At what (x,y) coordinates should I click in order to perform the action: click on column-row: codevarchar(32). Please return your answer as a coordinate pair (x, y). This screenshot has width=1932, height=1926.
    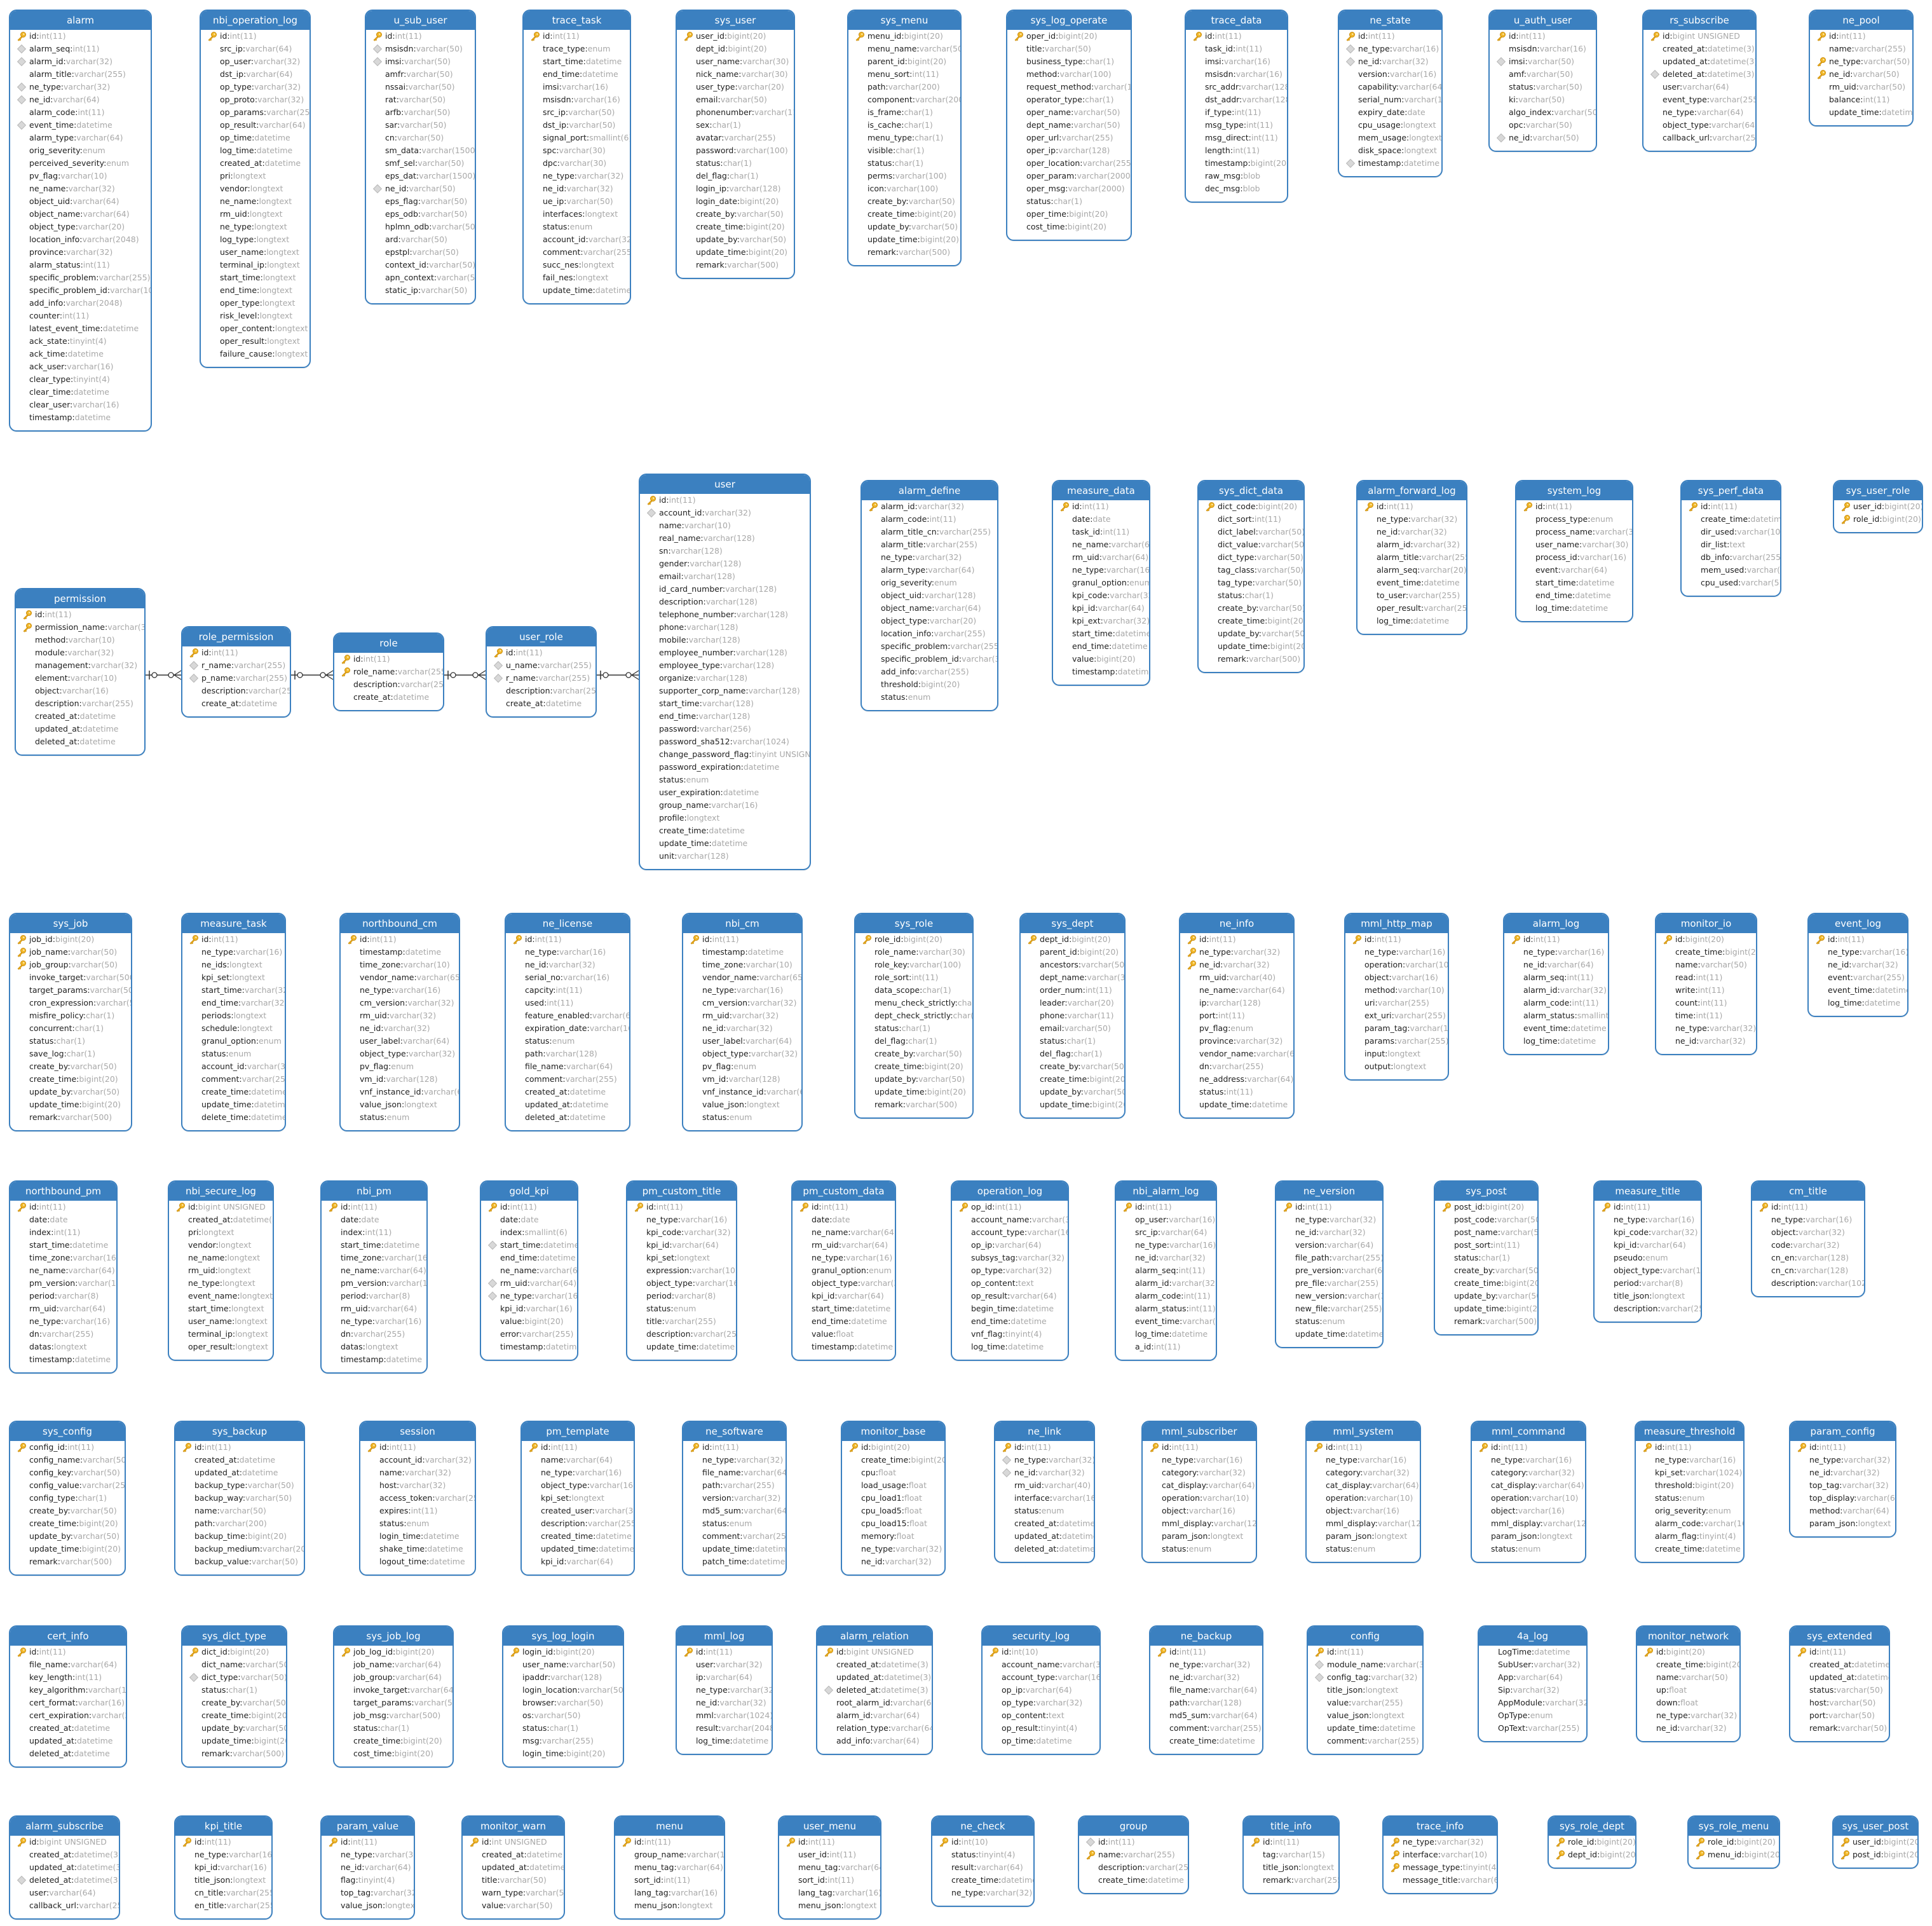
    Looking at the image, I should click on (1808, 1245).